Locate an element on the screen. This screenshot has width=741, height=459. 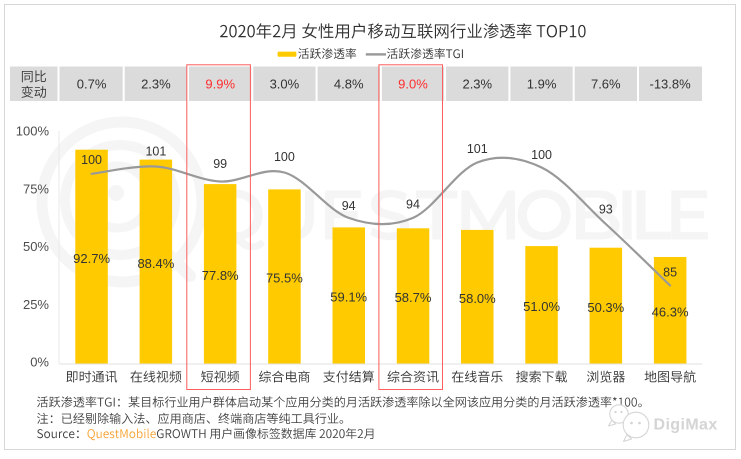
svg-text: DigiMax is located at coordinates (686, 425).